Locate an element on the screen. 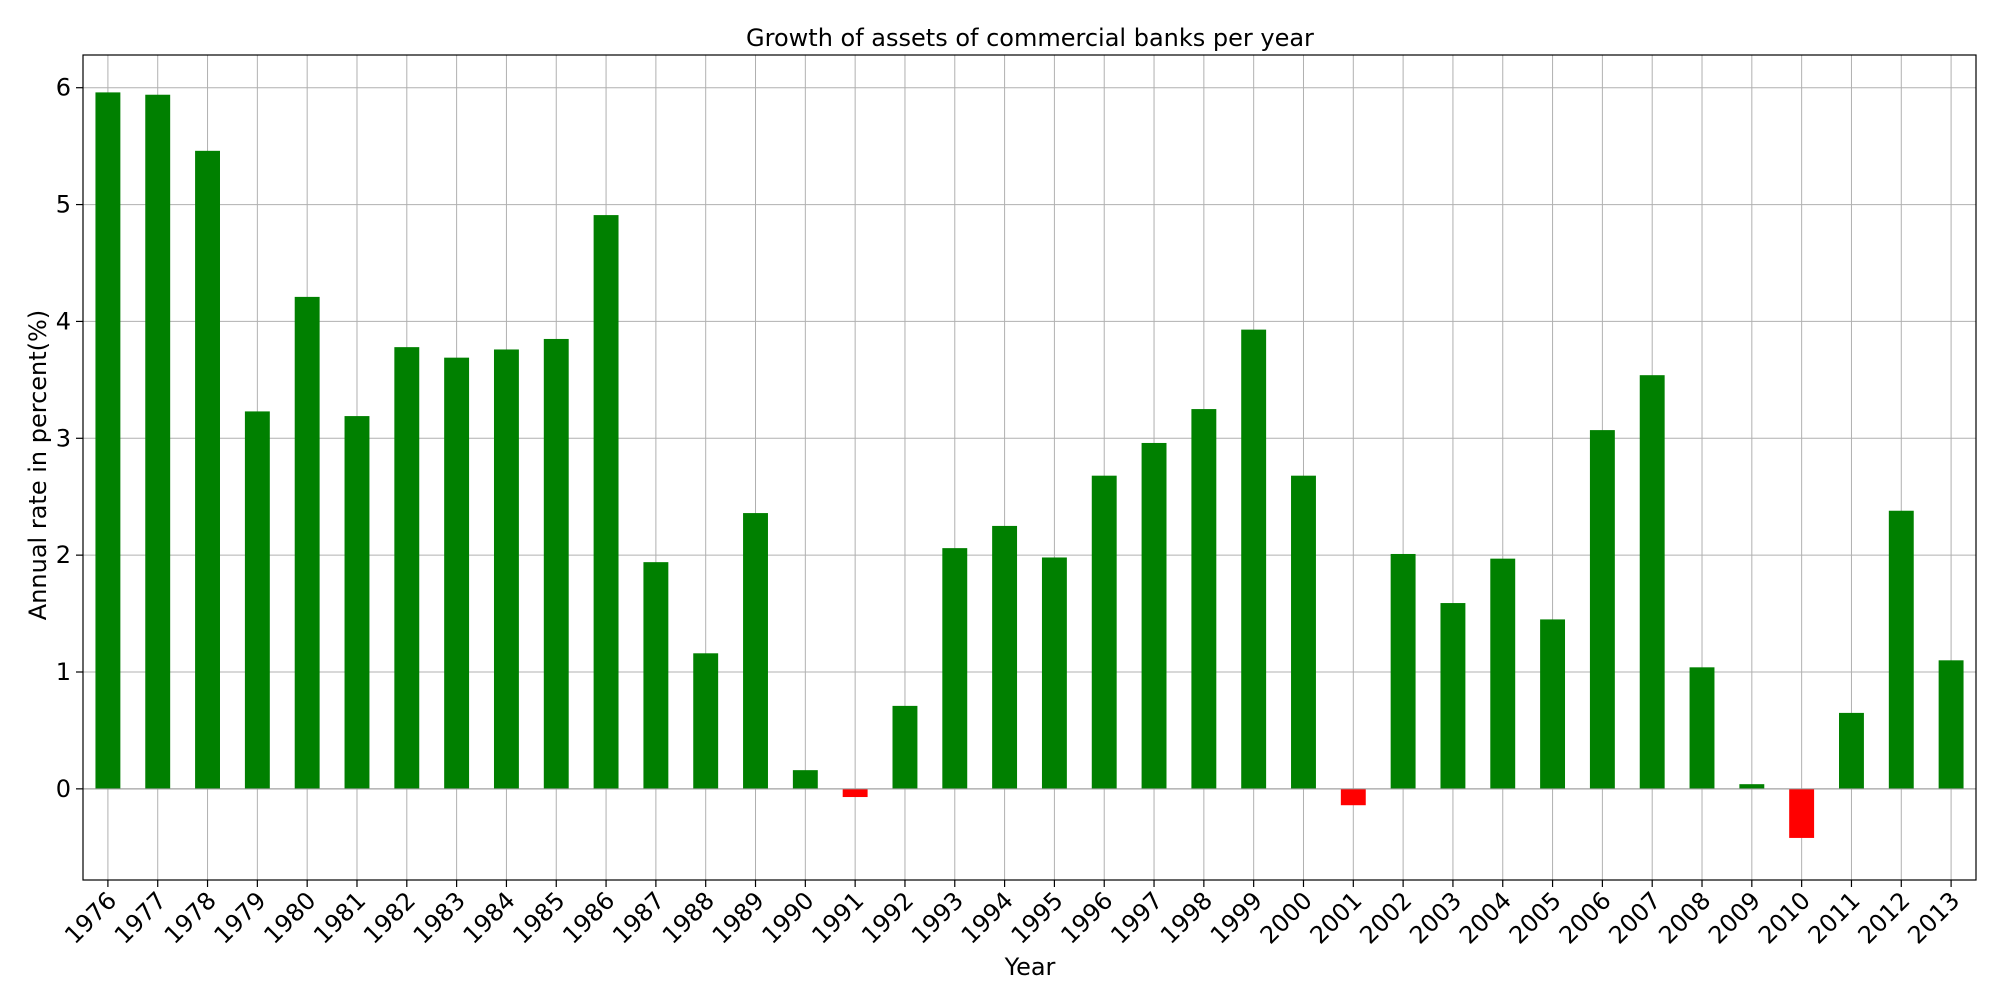 This screenshot has width=2000, height=1004. bar-1989 is located at coordinates (755, 651).